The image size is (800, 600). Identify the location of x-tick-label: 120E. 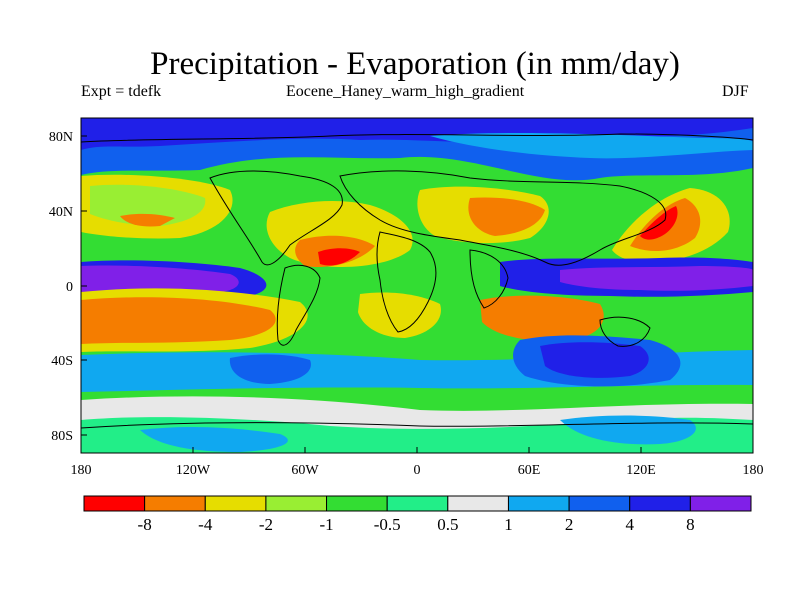
(641, 470).